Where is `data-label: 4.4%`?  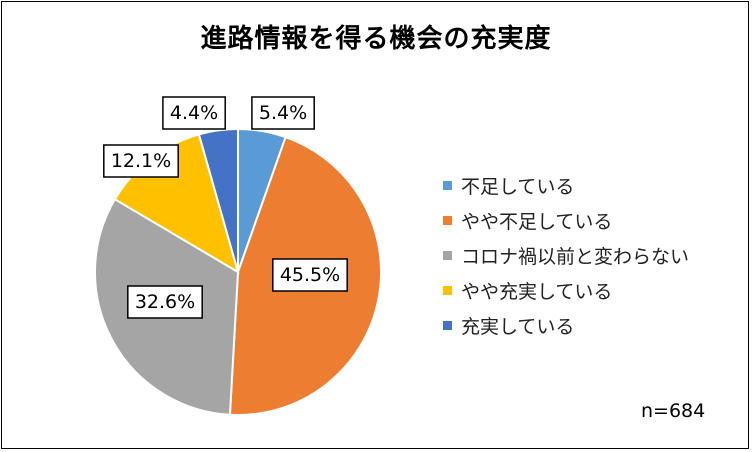
data-label: 4.4% is located at coordinates (194, 113).